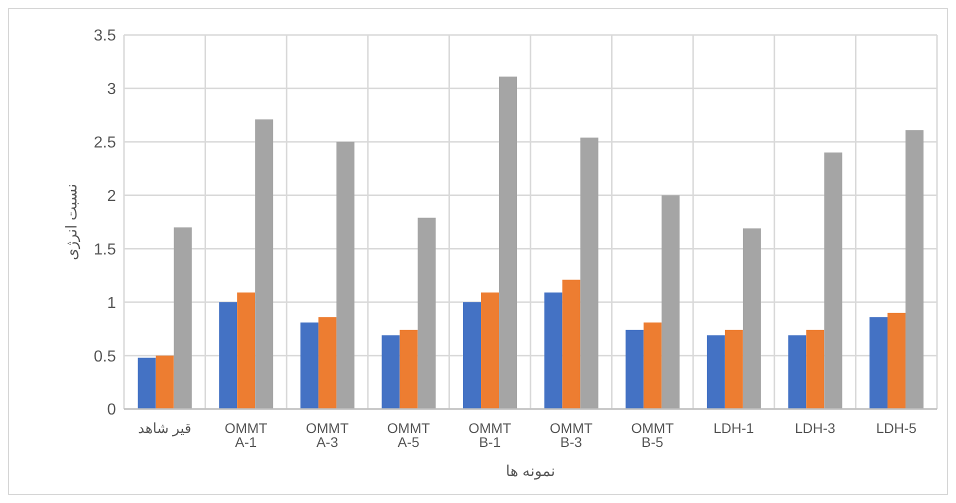 This screenshot has width=956, height=503. I want to click on y-tick-label: 2, so click(111, 196).